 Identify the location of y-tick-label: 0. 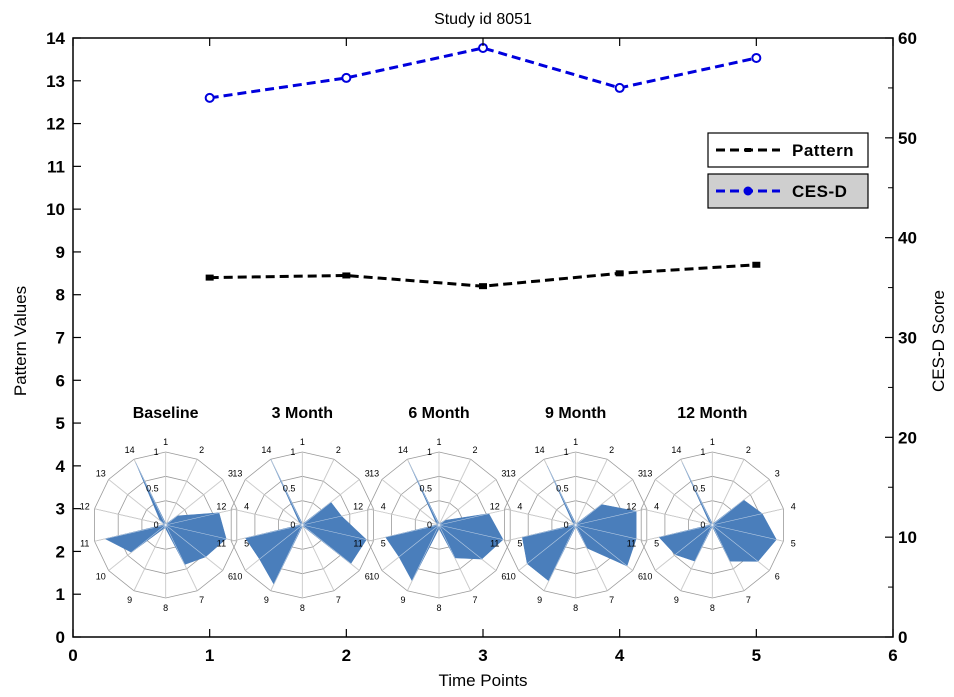
(60, 637).